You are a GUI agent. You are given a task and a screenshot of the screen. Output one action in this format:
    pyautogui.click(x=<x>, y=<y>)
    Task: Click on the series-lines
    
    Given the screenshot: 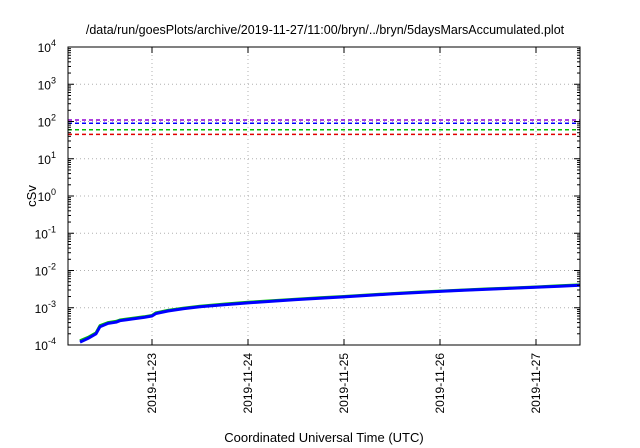 What is the action you would take?
    pyautogui.click(x=330, y=313)
    